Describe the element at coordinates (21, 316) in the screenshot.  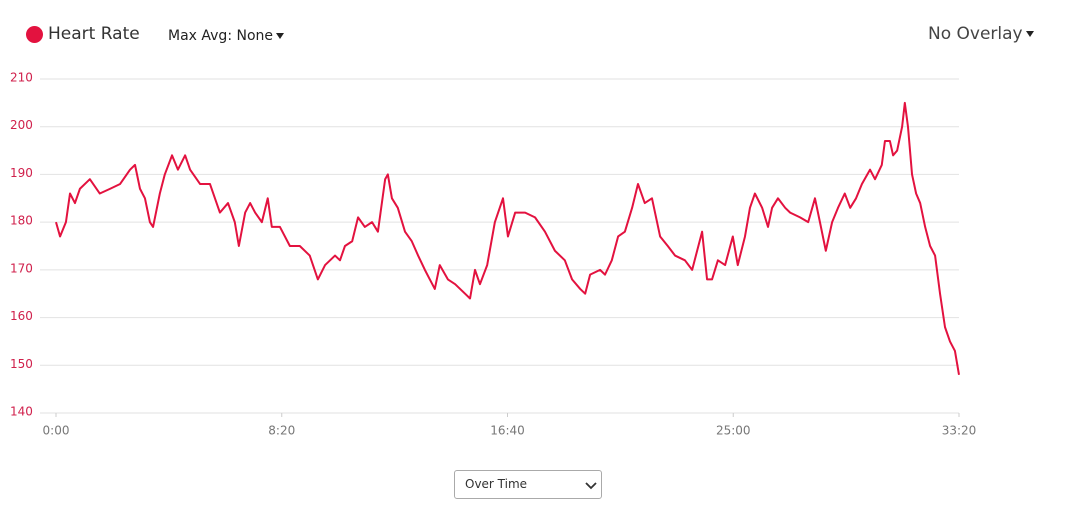
I see `y-tick-label: 160` at that location.